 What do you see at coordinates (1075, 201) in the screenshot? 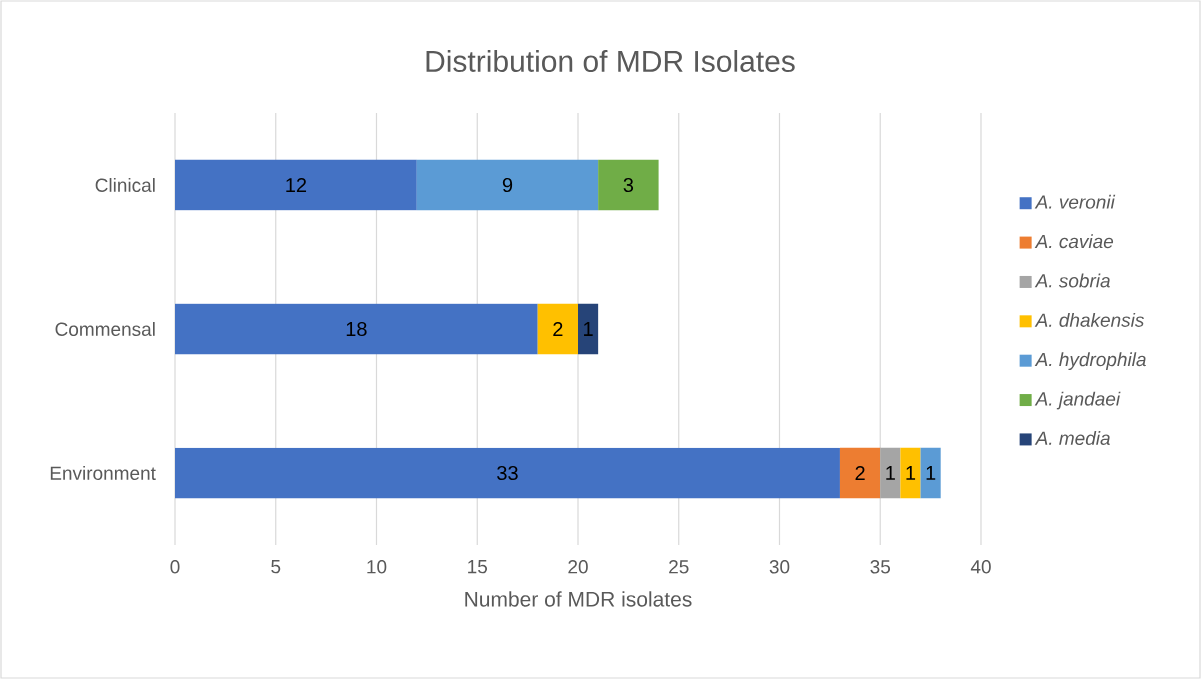
I see `legend-label: A. veronii` at bounding box center [1075, 201].